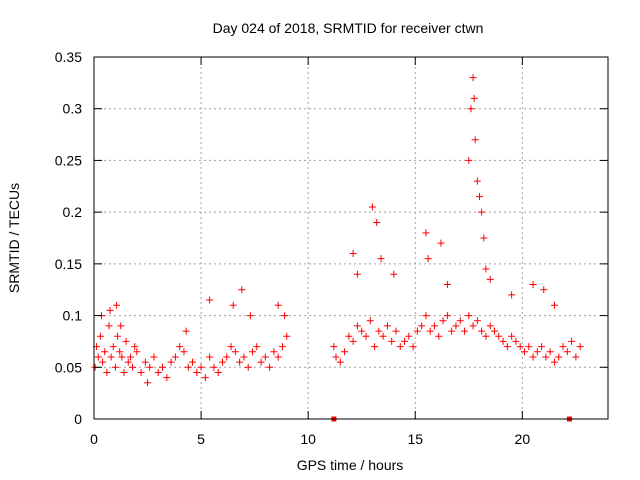 Image resolution: width=640 pixels, height=480 pixels. Describe the element at coordinates (73, 109) in the screenshot. I see `y-tick-label: 0.3` at that location.